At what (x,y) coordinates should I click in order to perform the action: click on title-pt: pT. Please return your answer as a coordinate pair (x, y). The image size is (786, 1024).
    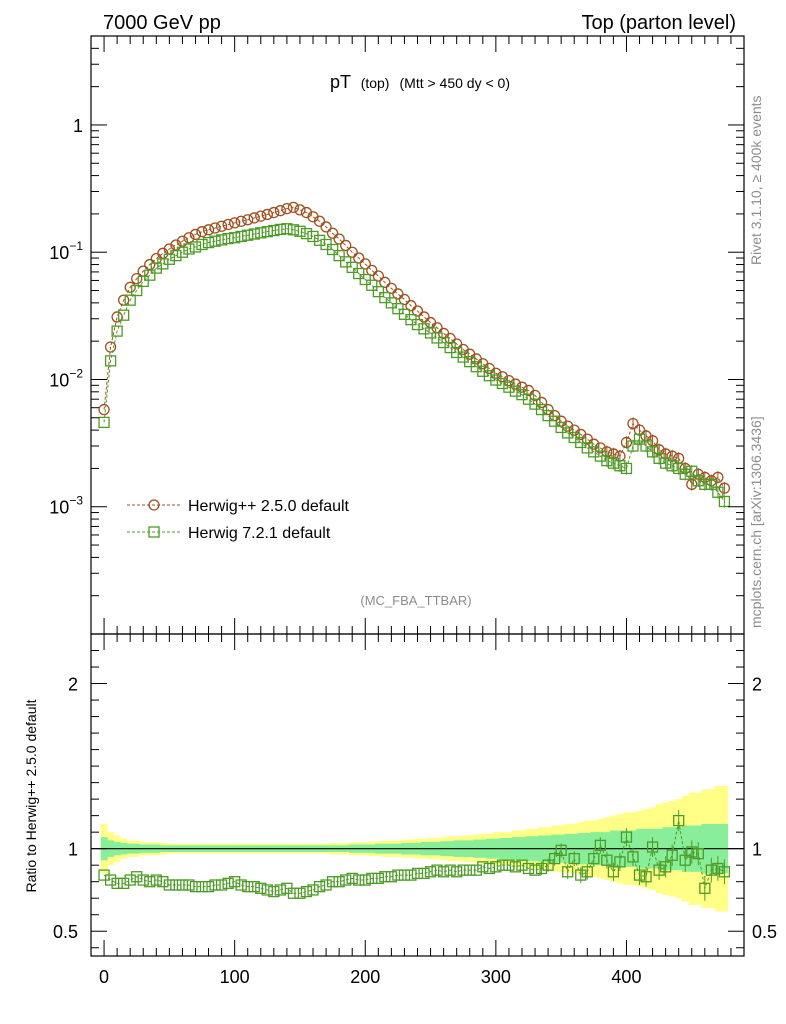
    Looking at the image, I should click on (340, 82).